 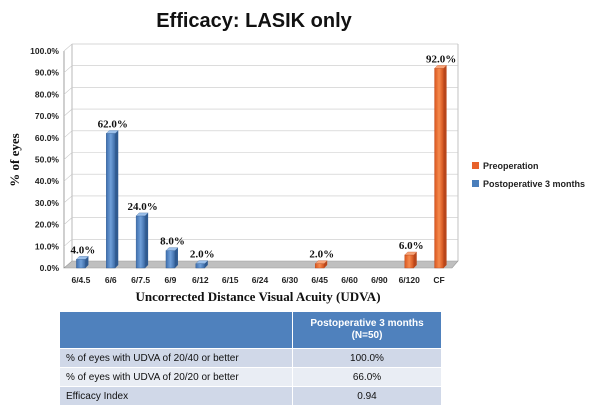 I want to click on x-tick-label: 6/120, so click(x=410, y=280).